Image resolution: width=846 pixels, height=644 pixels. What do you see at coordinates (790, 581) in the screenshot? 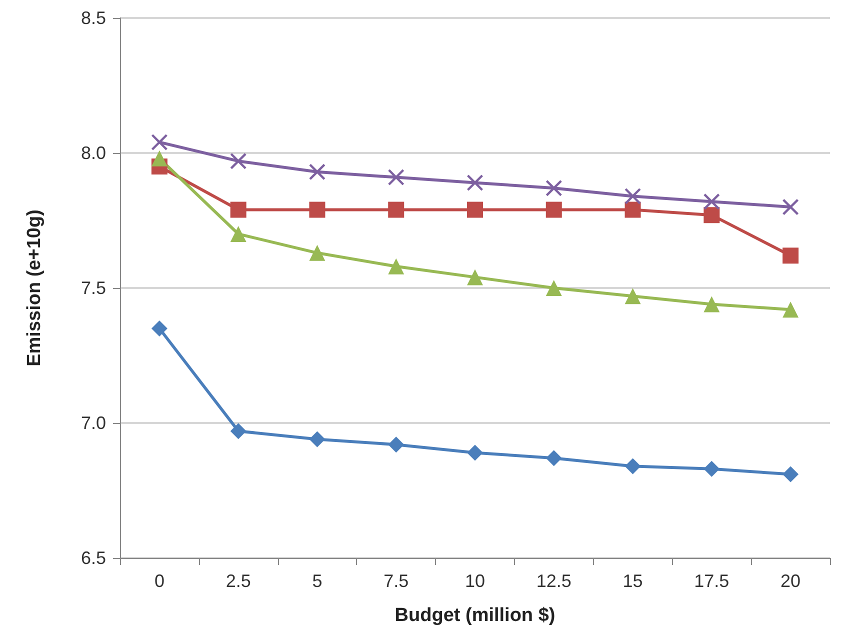
I see `x-tick-label: 20` at bounding box center [790, 581].